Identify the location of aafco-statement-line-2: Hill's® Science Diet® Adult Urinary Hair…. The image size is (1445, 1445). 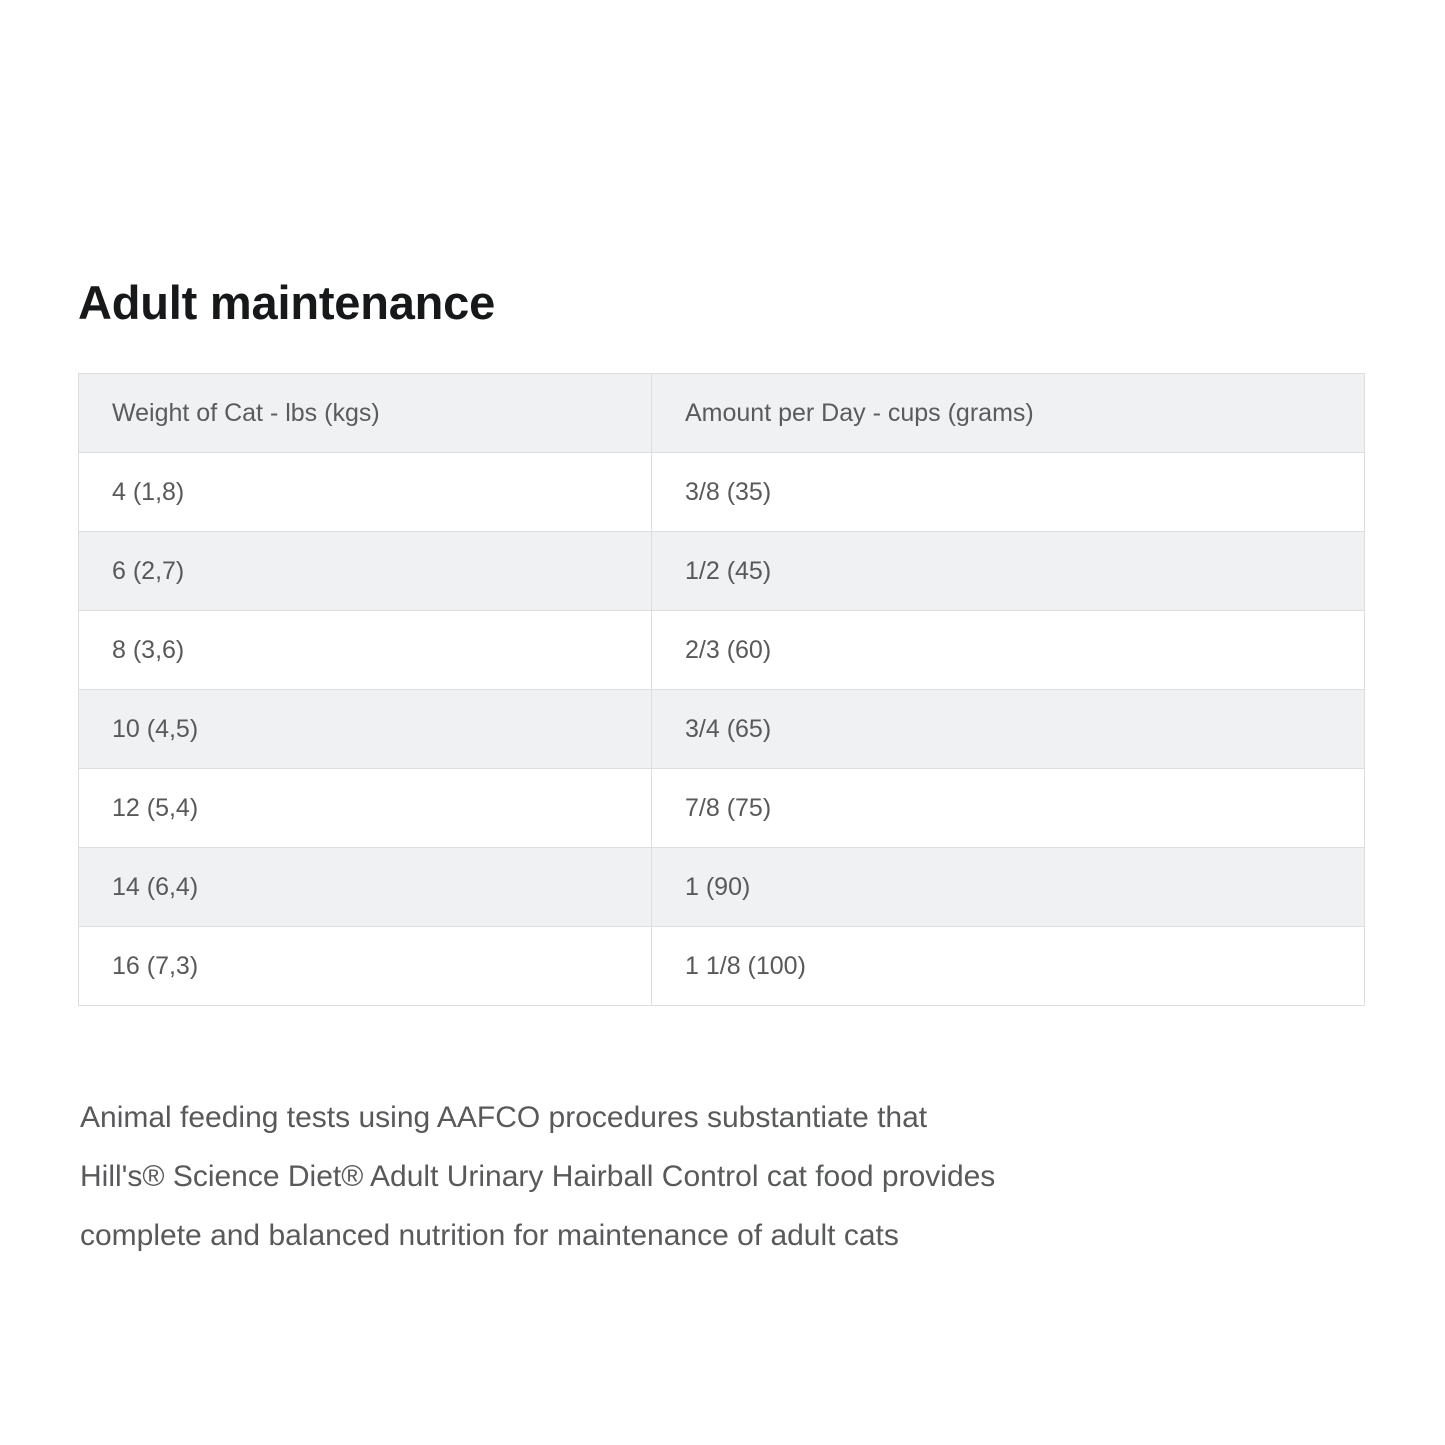
(538, 1176).